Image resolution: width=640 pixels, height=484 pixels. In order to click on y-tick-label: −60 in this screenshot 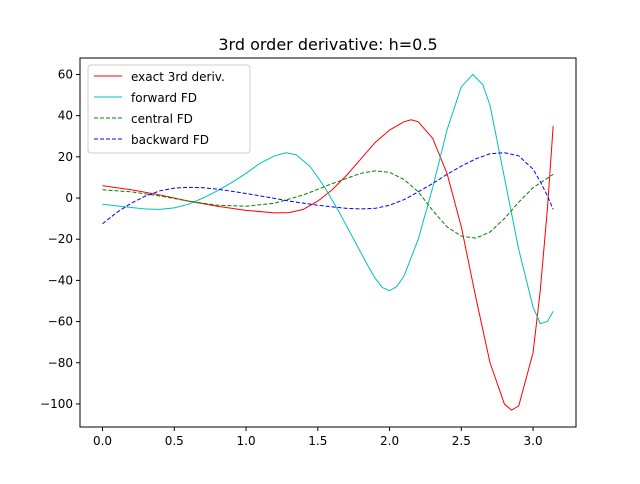, I will do `click(60, 322)`.